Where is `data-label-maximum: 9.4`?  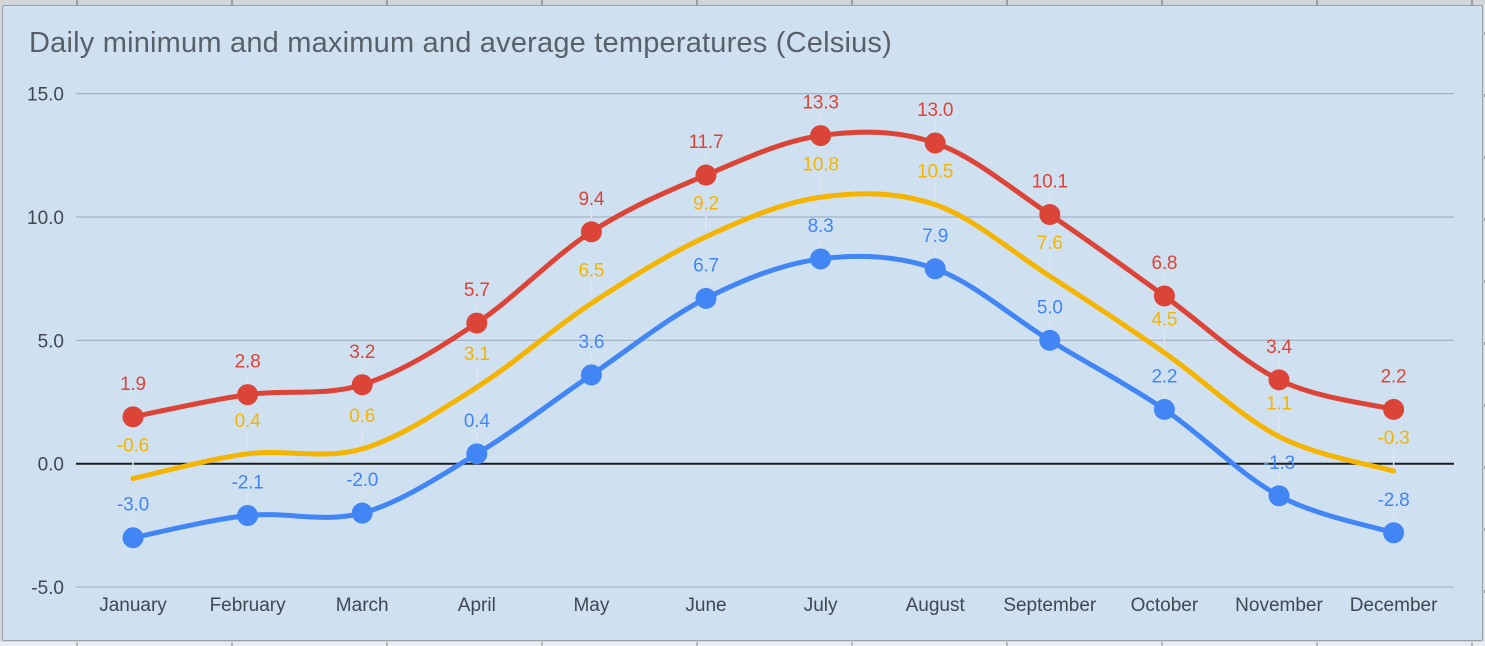
data-label-maximum: 9.4 is located at coordinates (591, 199).